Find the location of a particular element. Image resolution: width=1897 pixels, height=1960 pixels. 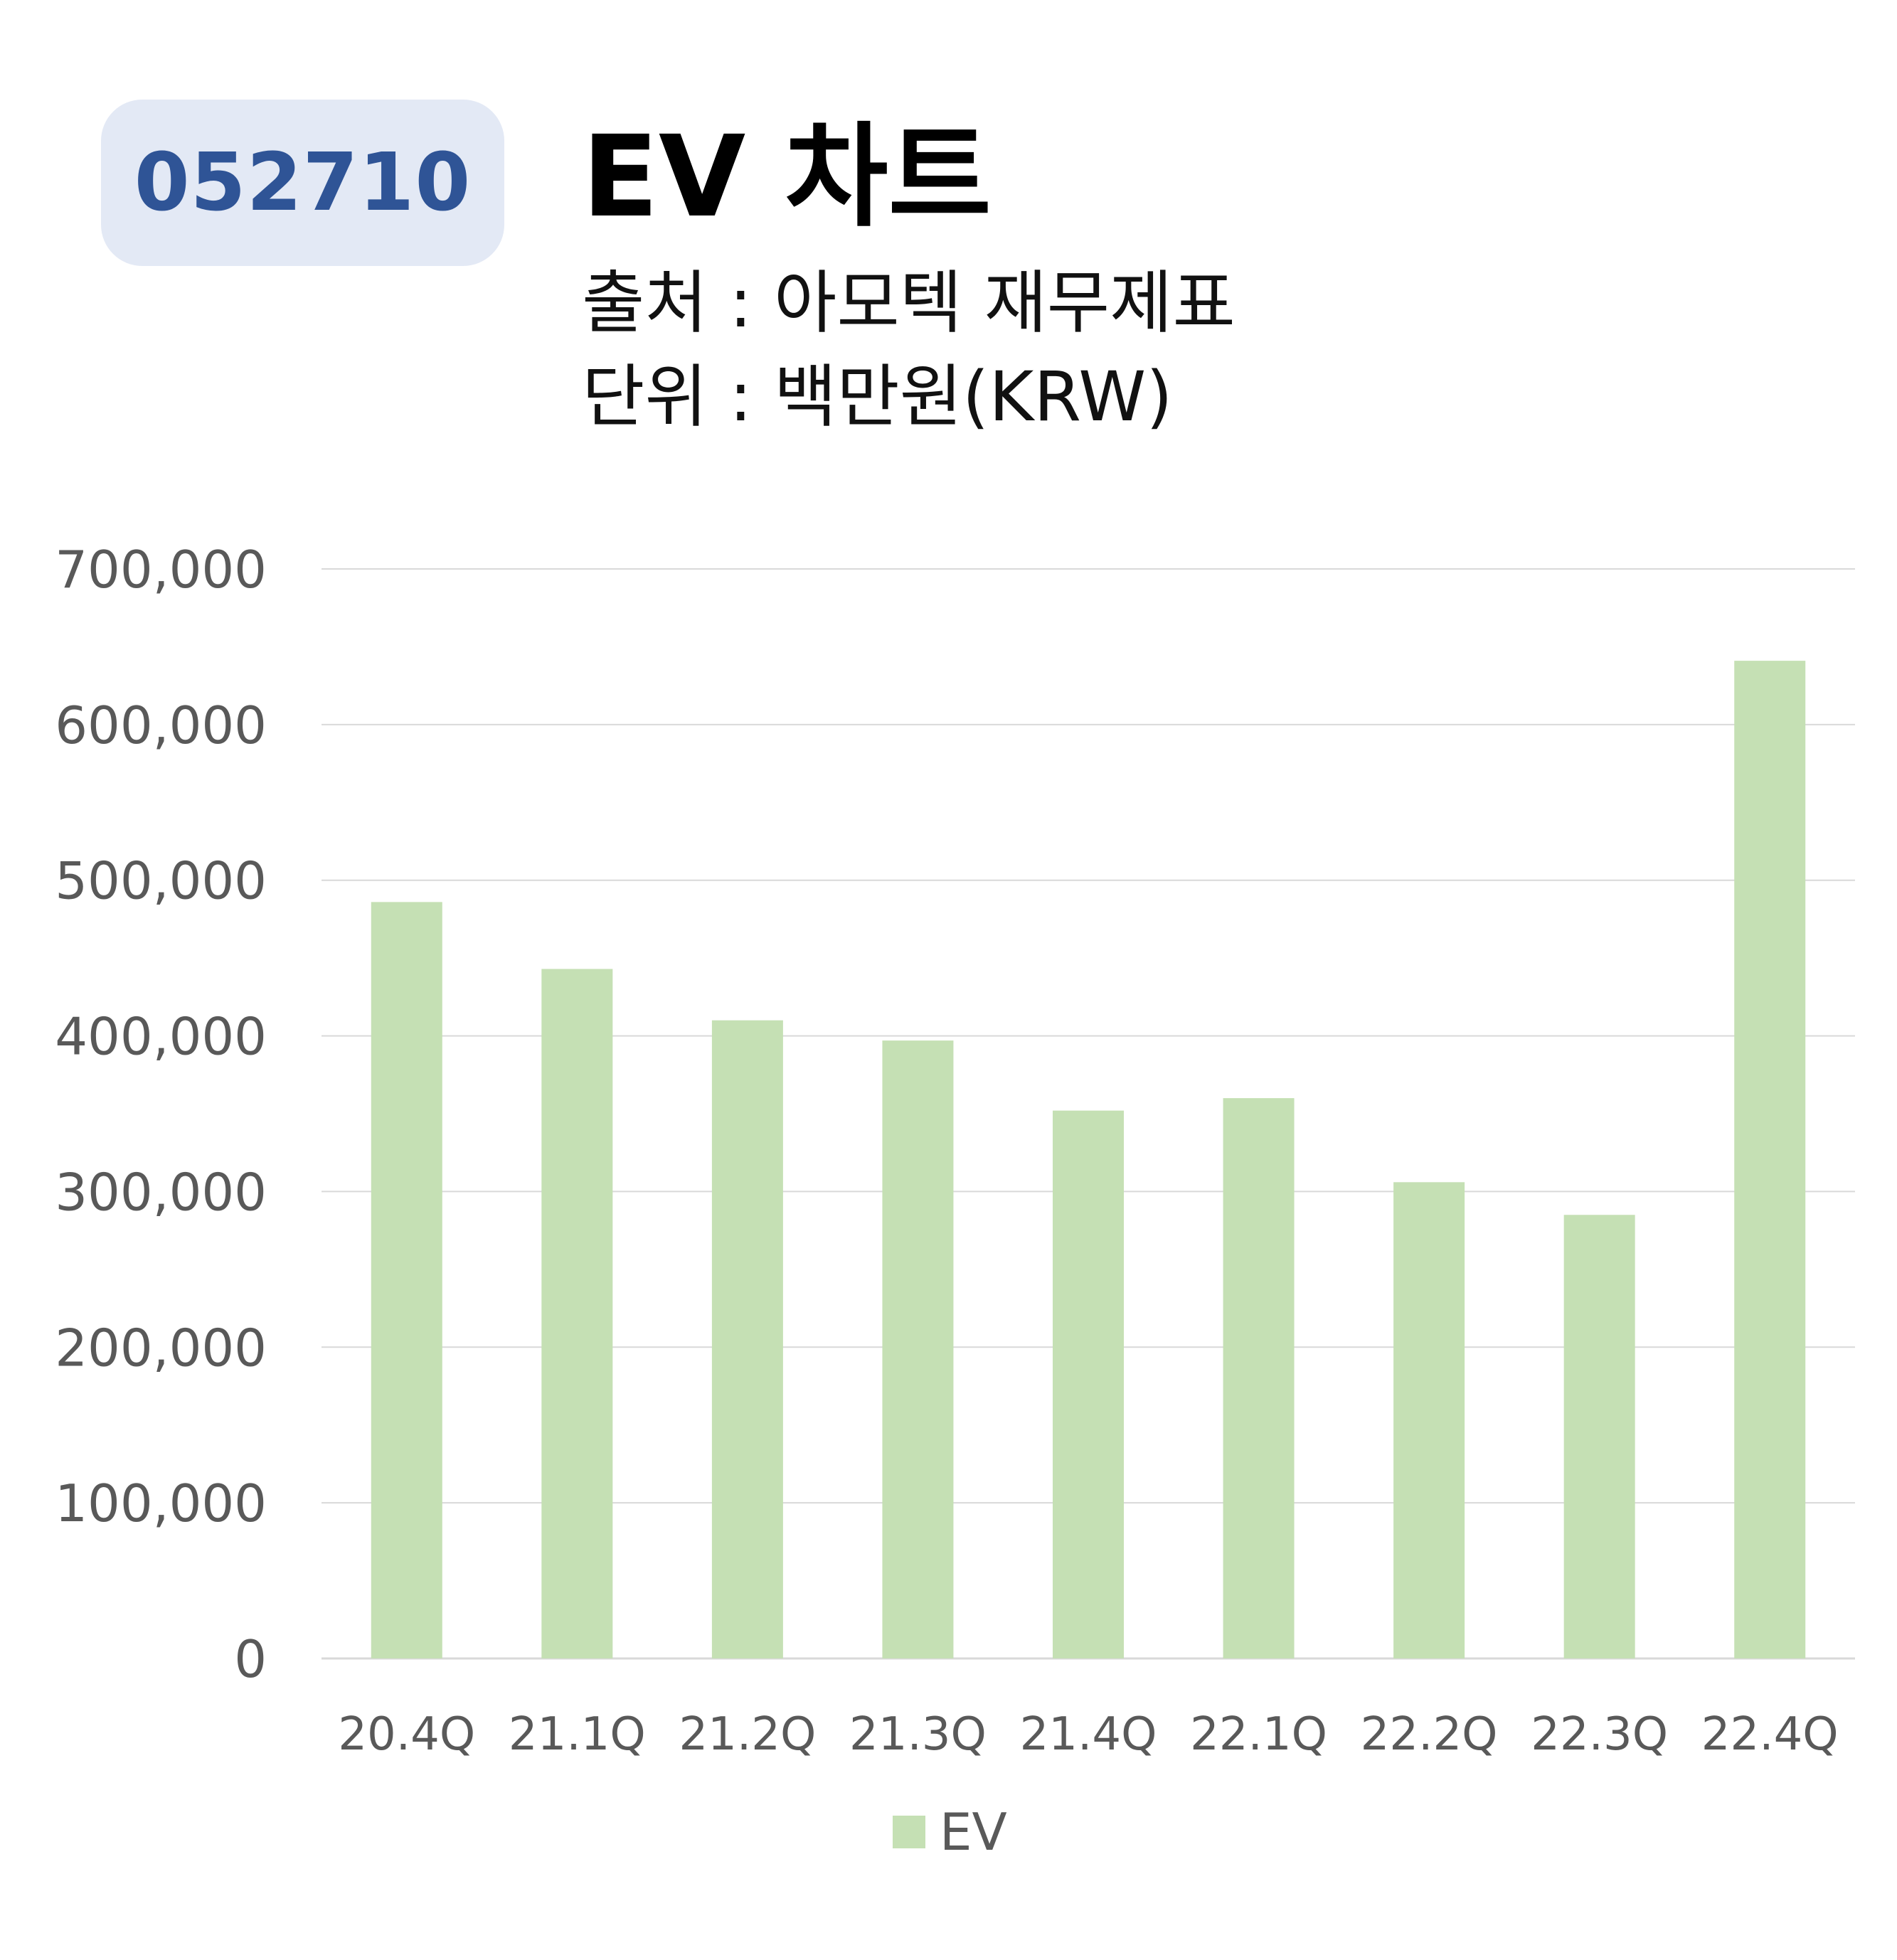

chart-title: EV 차트 is located at coordinates (787, 177).